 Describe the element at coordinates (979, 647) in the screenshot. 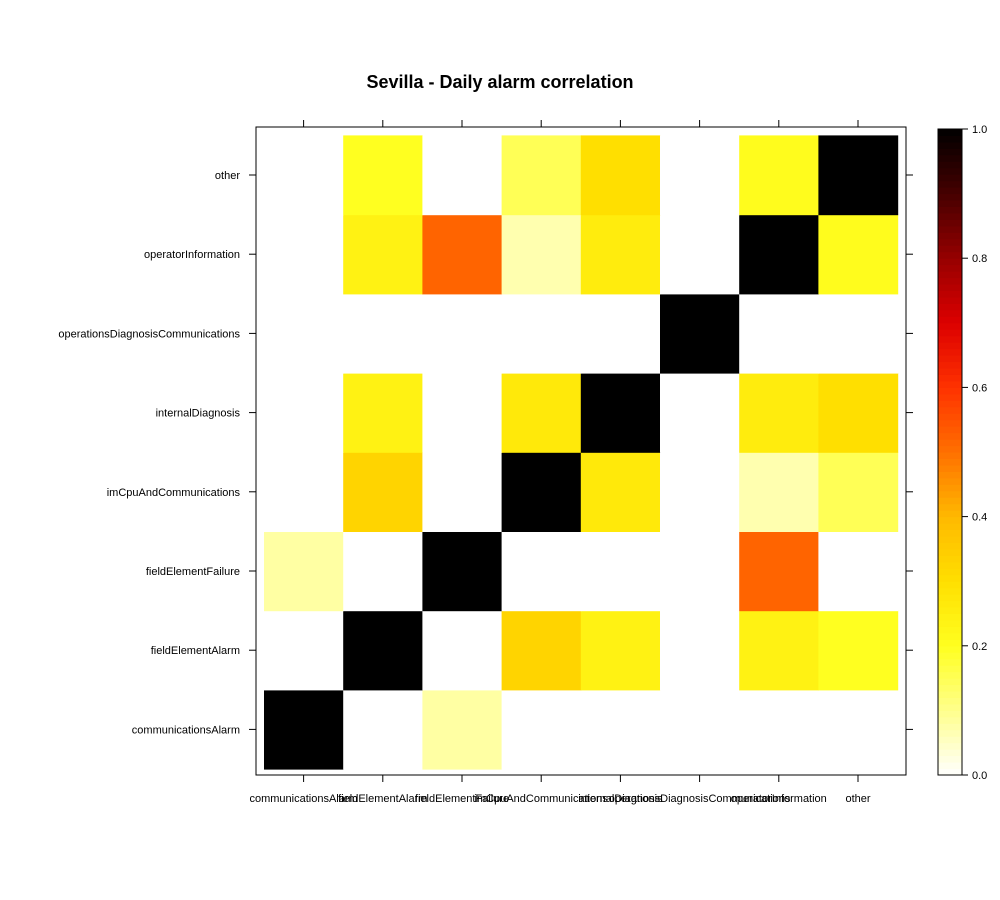

I see `colorbar-tick-label: 0.2` at that location.